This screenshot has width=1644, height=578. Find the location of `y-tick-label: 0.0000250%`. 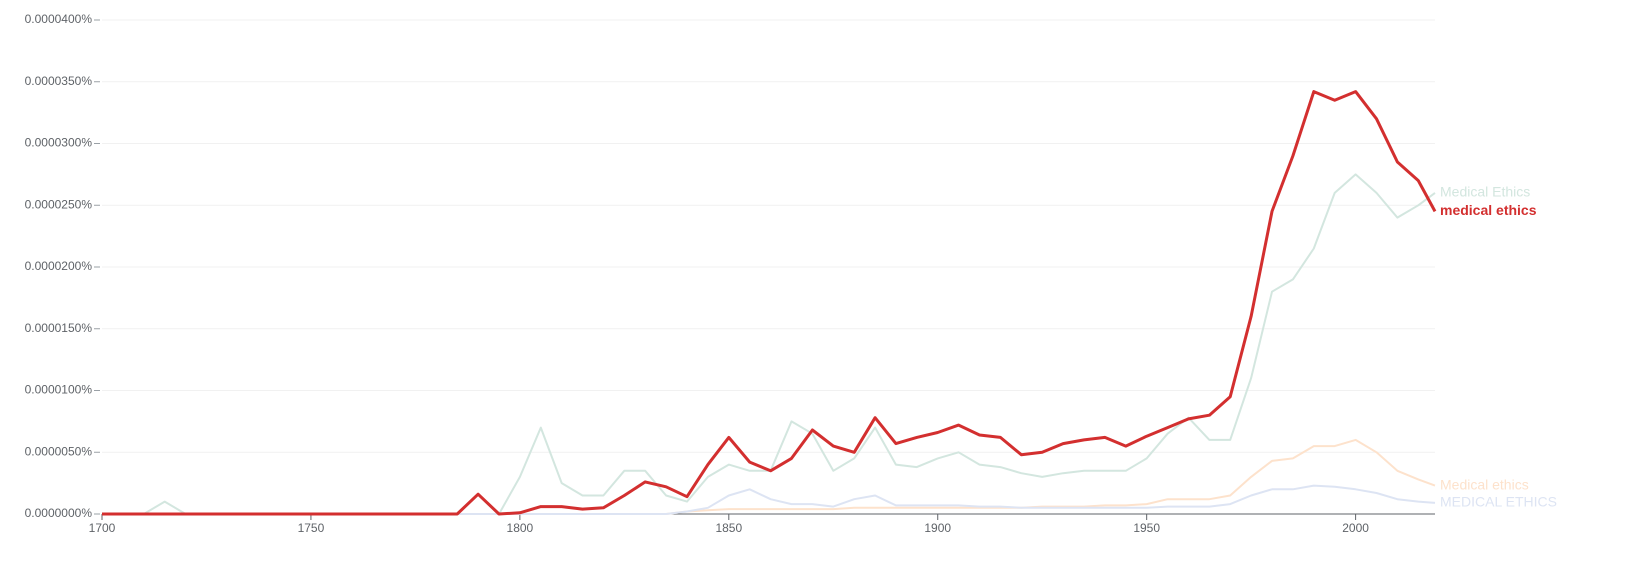

y-tick-label: 0.0000250% is located at coordinates (59, 204).